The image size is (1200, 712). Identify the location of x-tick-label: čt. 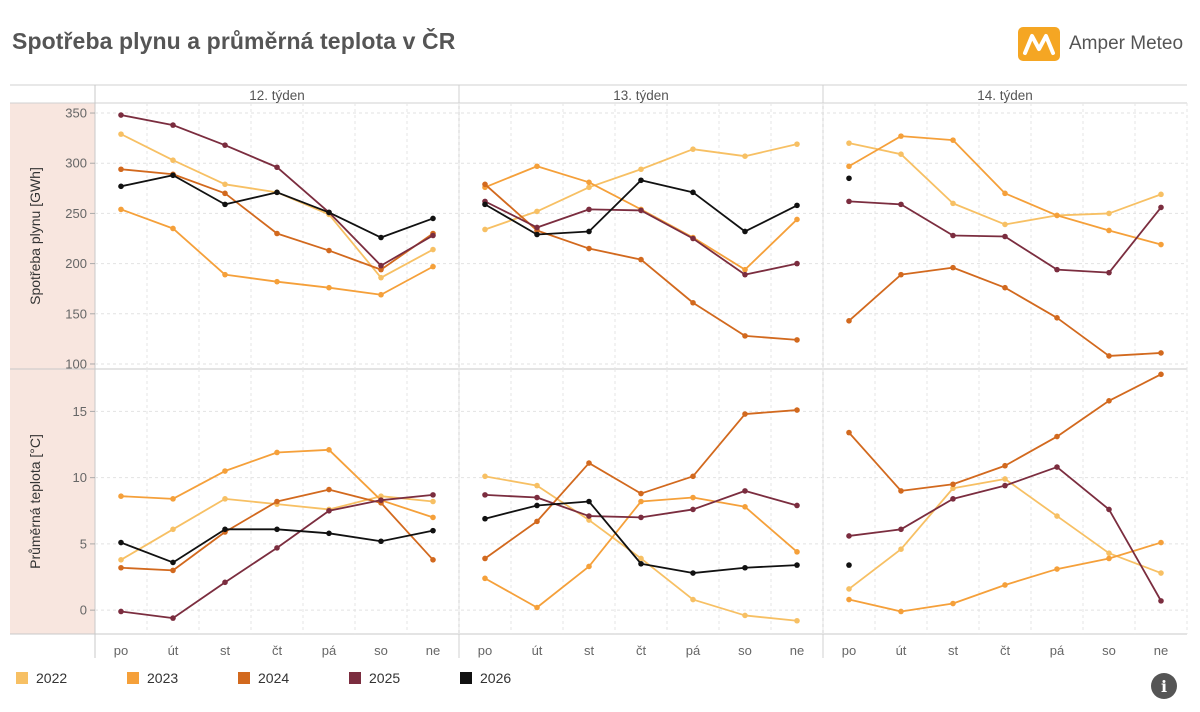
(1005, 650).